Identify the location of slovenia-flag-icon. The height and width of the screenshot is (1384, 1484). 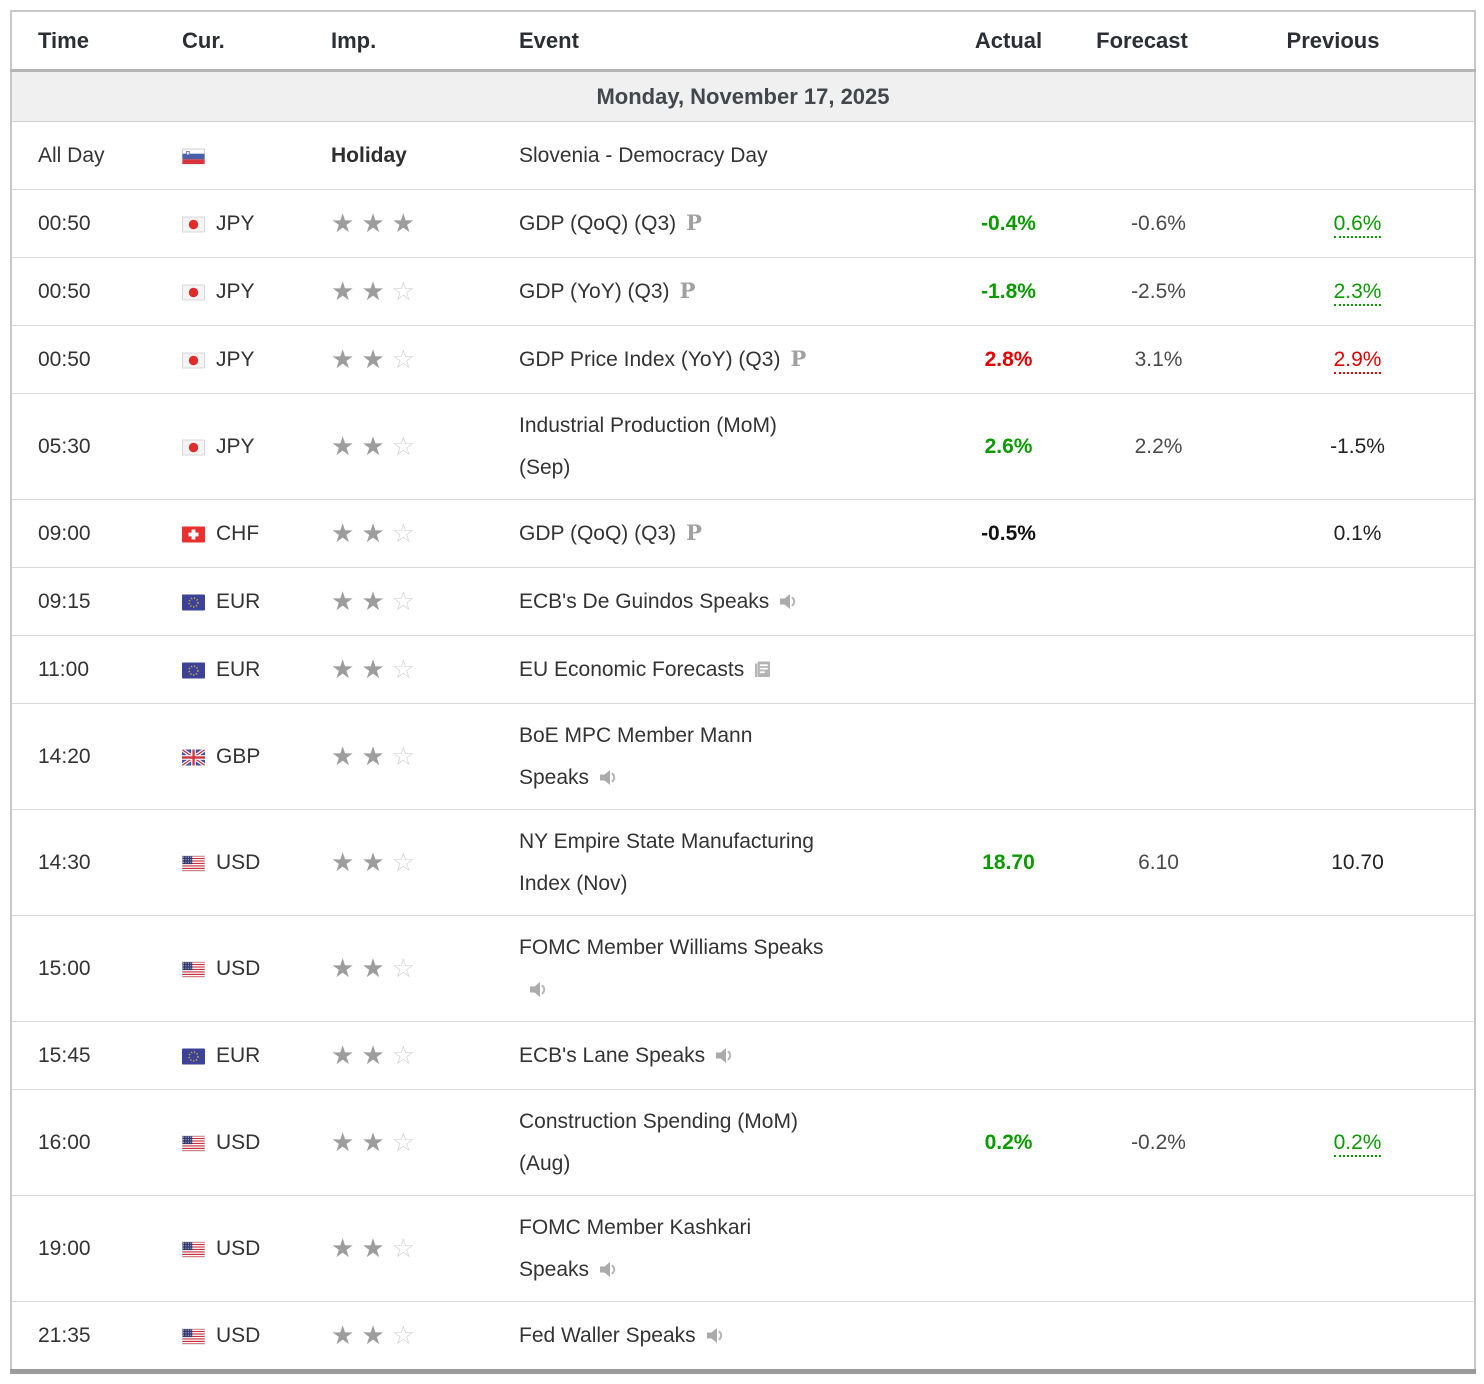
(193, 156).